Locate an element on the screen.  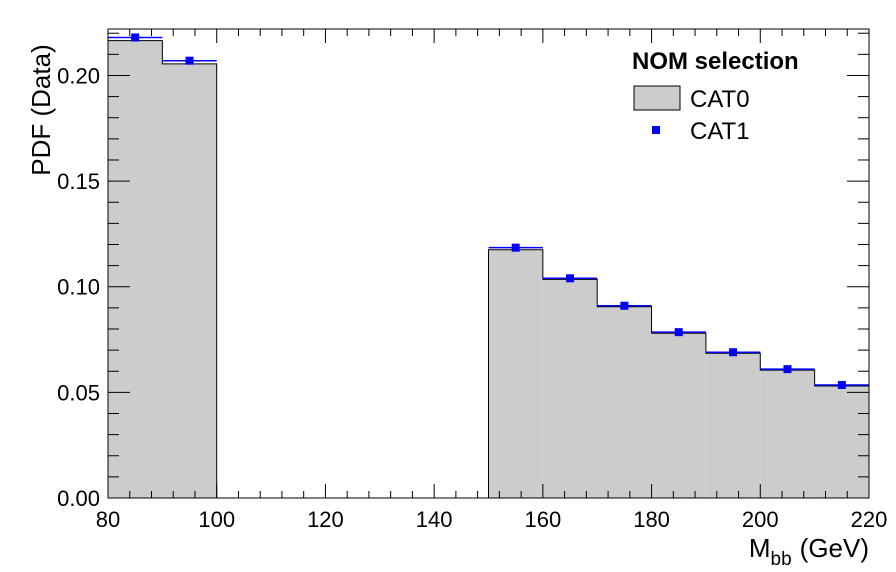
legend-label-cat0: CAT0 is located at coordinates (720, 99).